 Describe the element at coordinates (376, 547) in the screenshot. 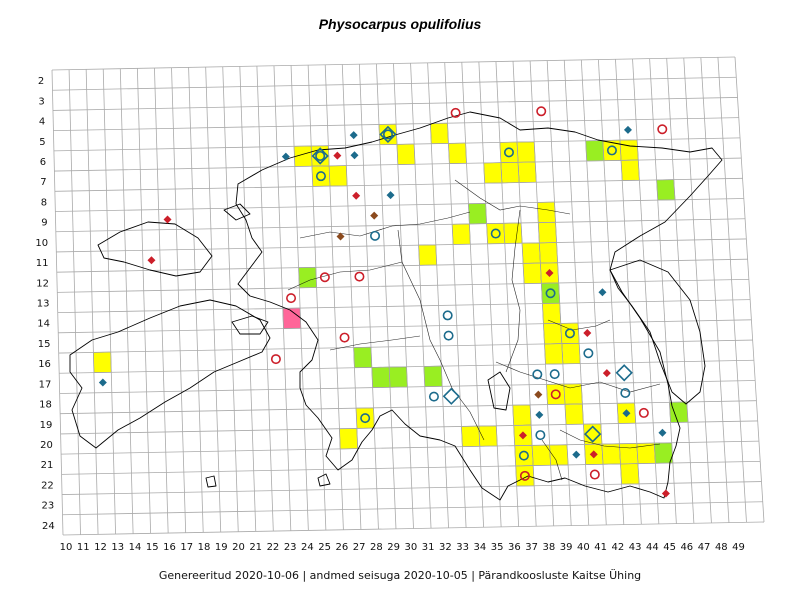

I see `column-label: 28` at that location.